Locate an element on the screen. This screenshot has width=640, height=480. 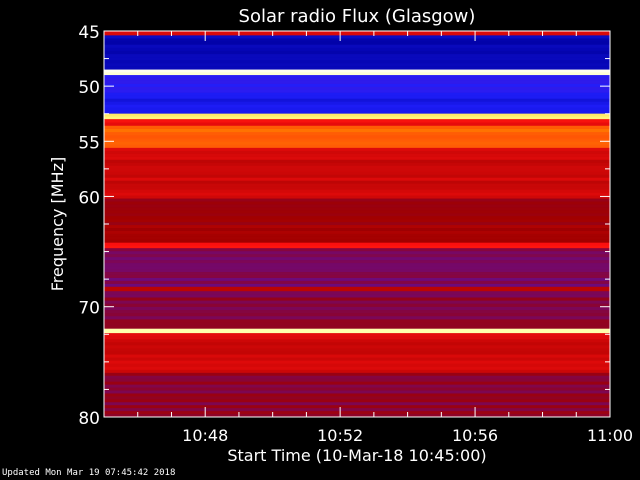
x-tick-label: 10:48 is located at coordinates (205, 435).